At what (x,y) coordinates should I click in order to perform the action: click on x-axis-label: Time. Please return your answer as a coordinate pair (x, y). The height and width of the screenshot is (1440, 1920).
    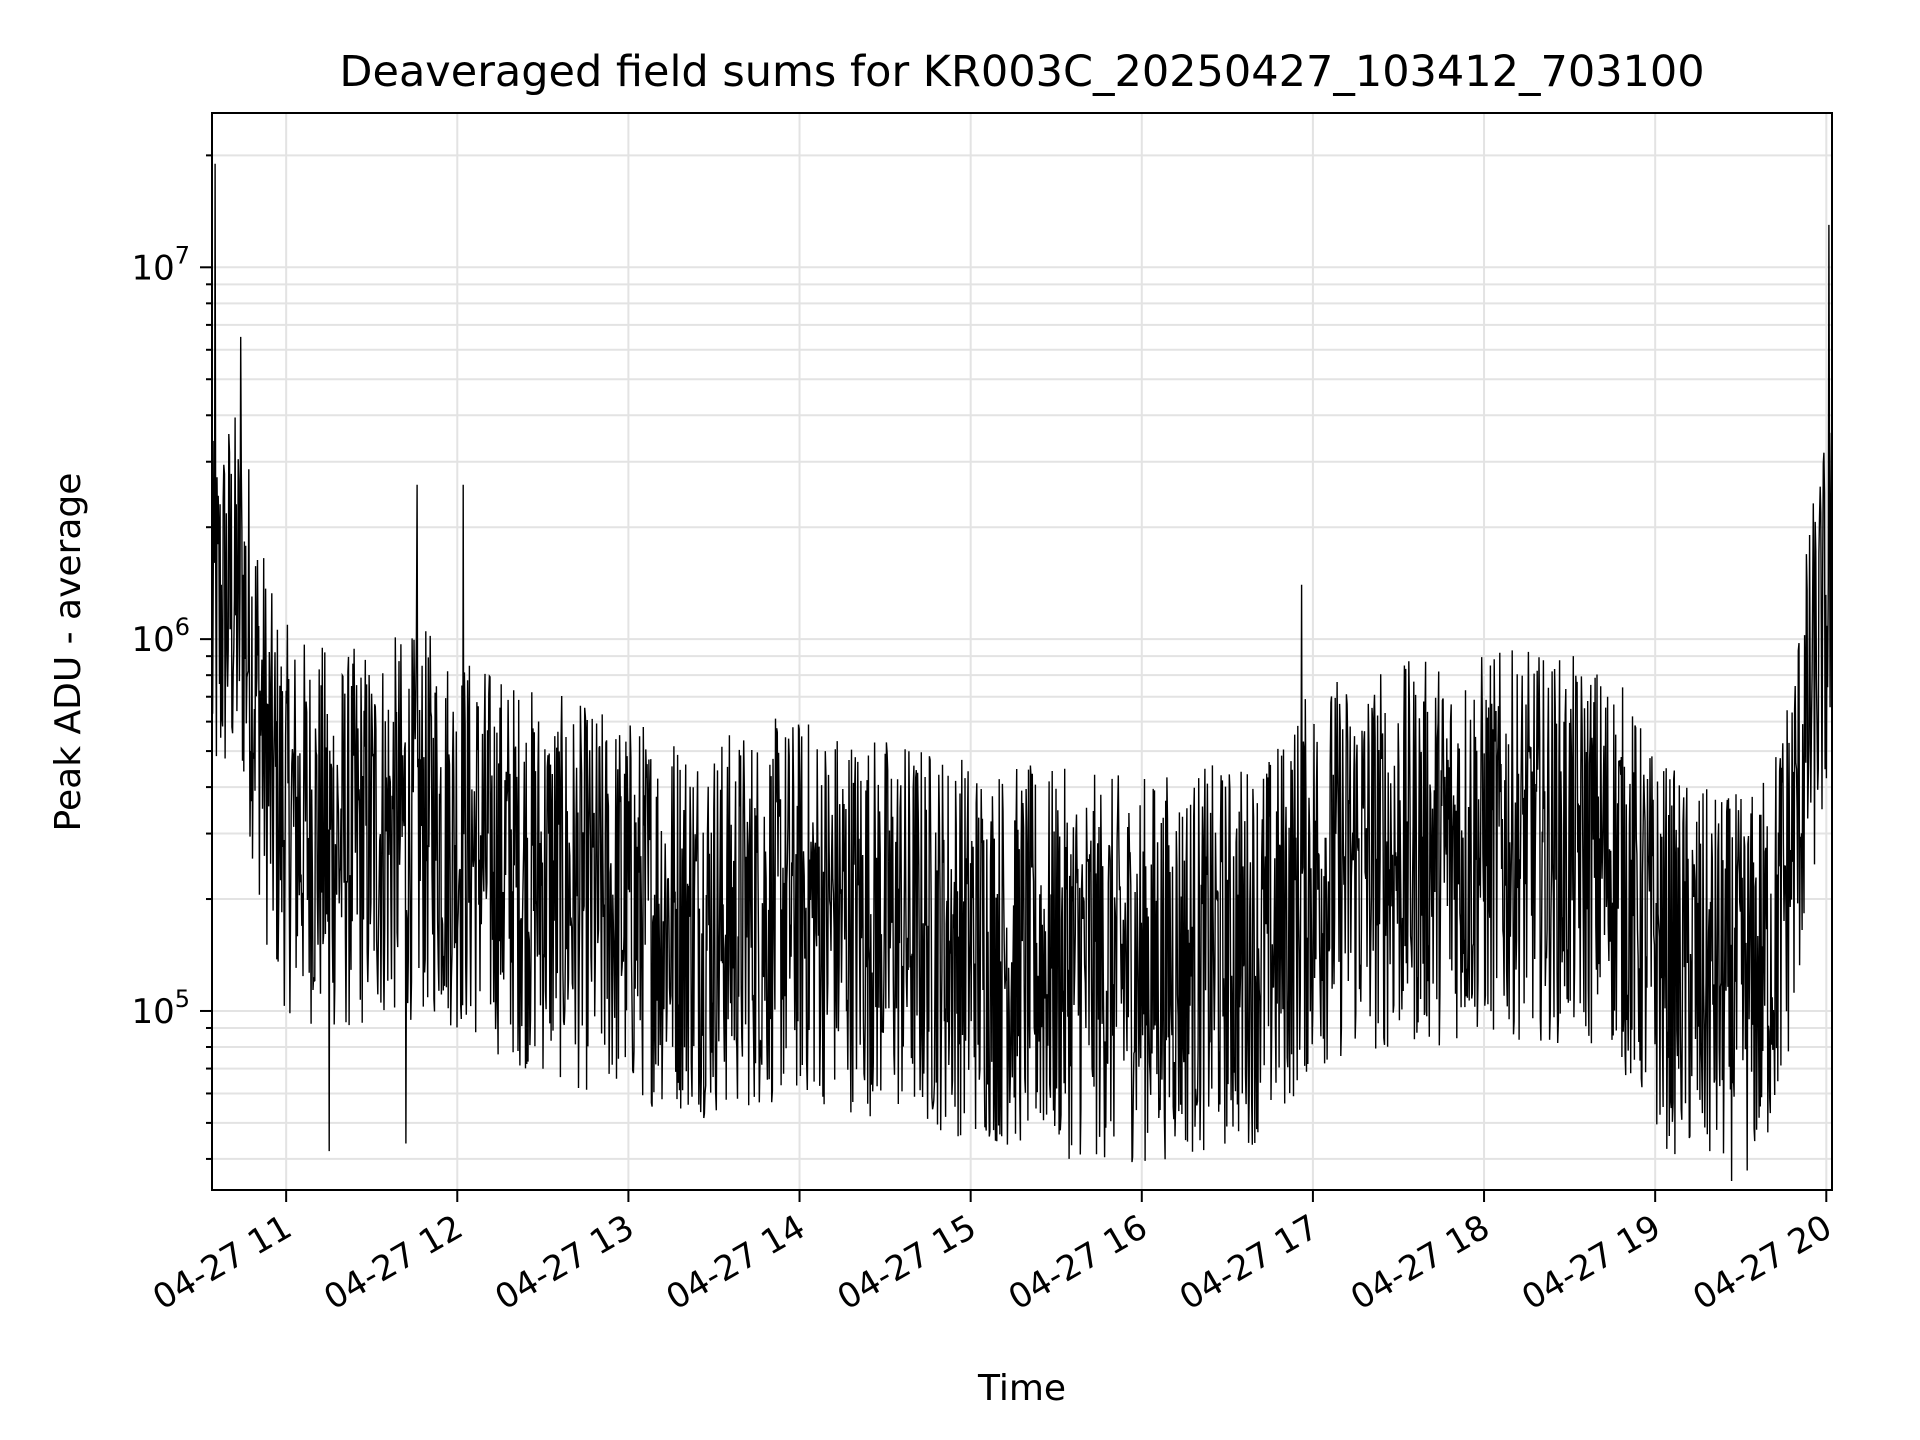
    Looking at the image, I should click on (1021, 1388).